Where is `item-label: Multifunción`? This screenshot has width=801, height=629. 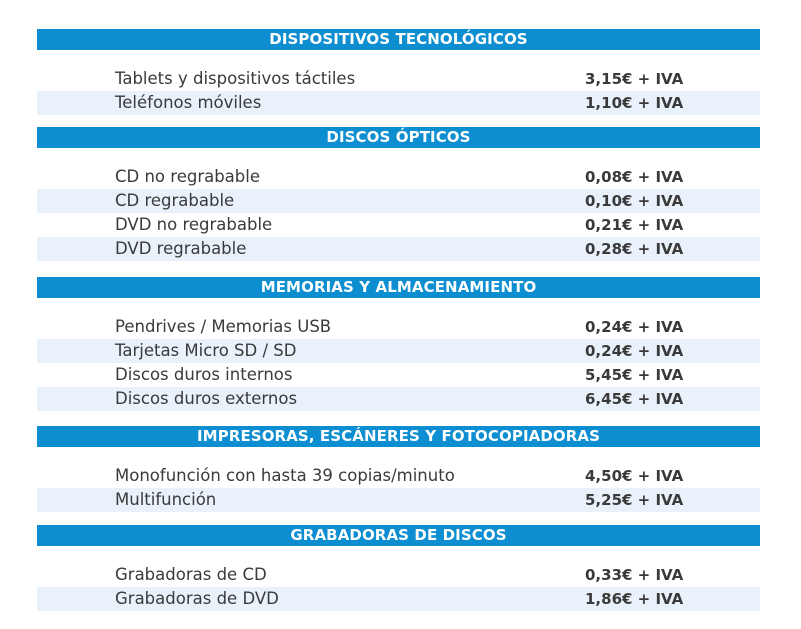 item-label: Multifunción is located at coordinates (166, 499).